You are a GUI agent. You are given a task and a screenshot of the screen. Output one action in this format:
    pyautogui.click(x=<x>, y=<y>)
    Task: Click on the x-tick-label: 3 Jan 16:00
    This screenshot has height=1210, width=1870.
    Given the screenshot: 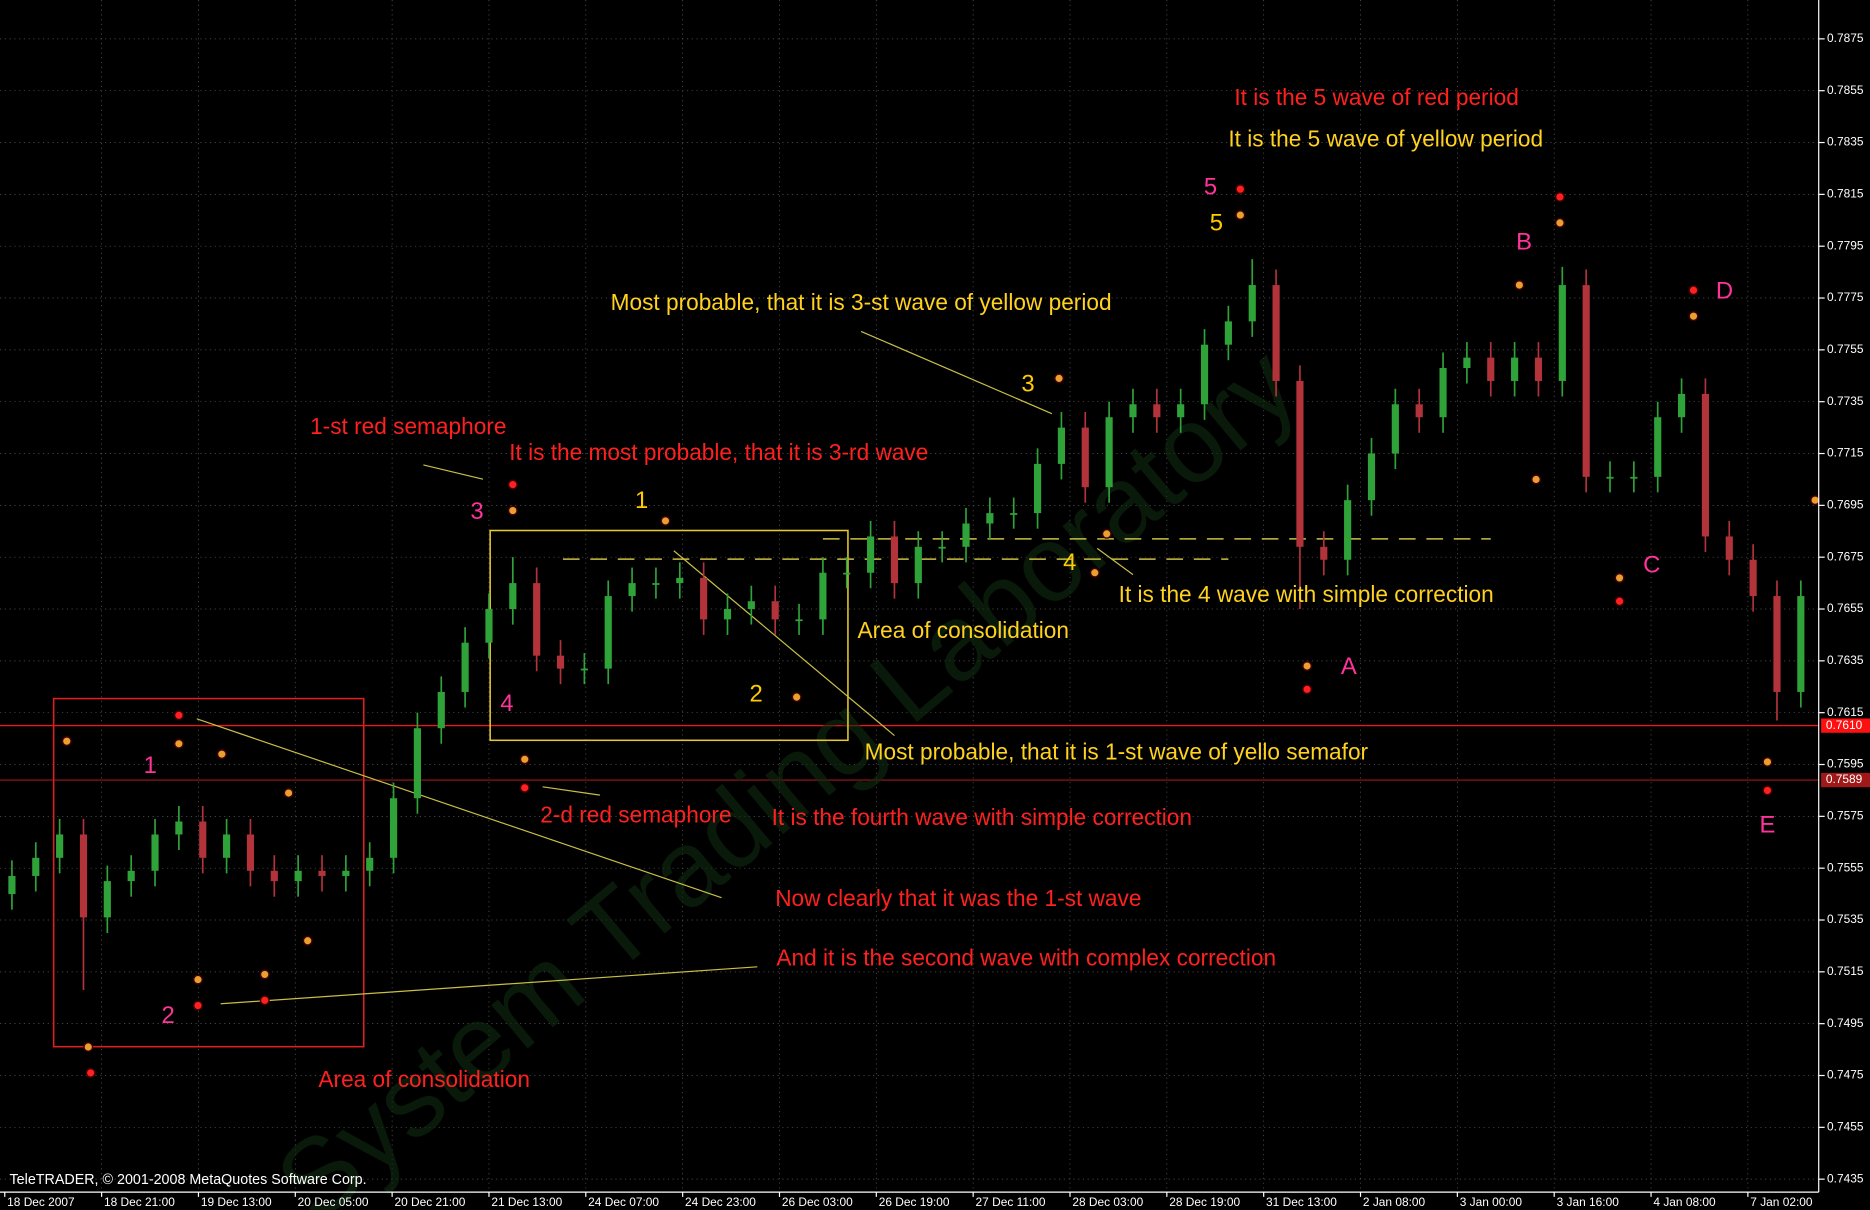 What is the action you would take?
    pyautogui.click(x=1588, y=1202)
    